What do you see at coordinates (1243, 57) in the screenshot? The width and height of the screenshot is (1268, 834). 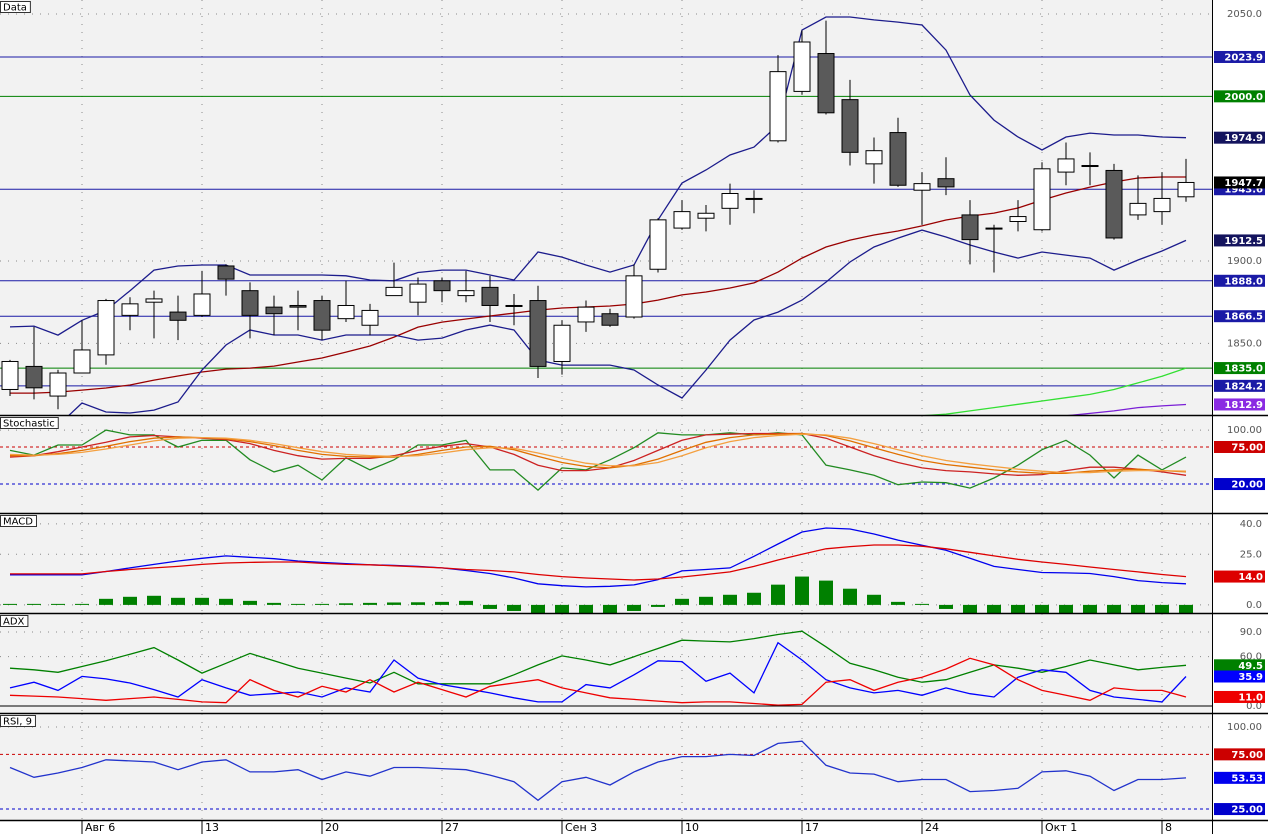 I see `value-tag-label: 2023.9` at bounding box center [1243, 57].